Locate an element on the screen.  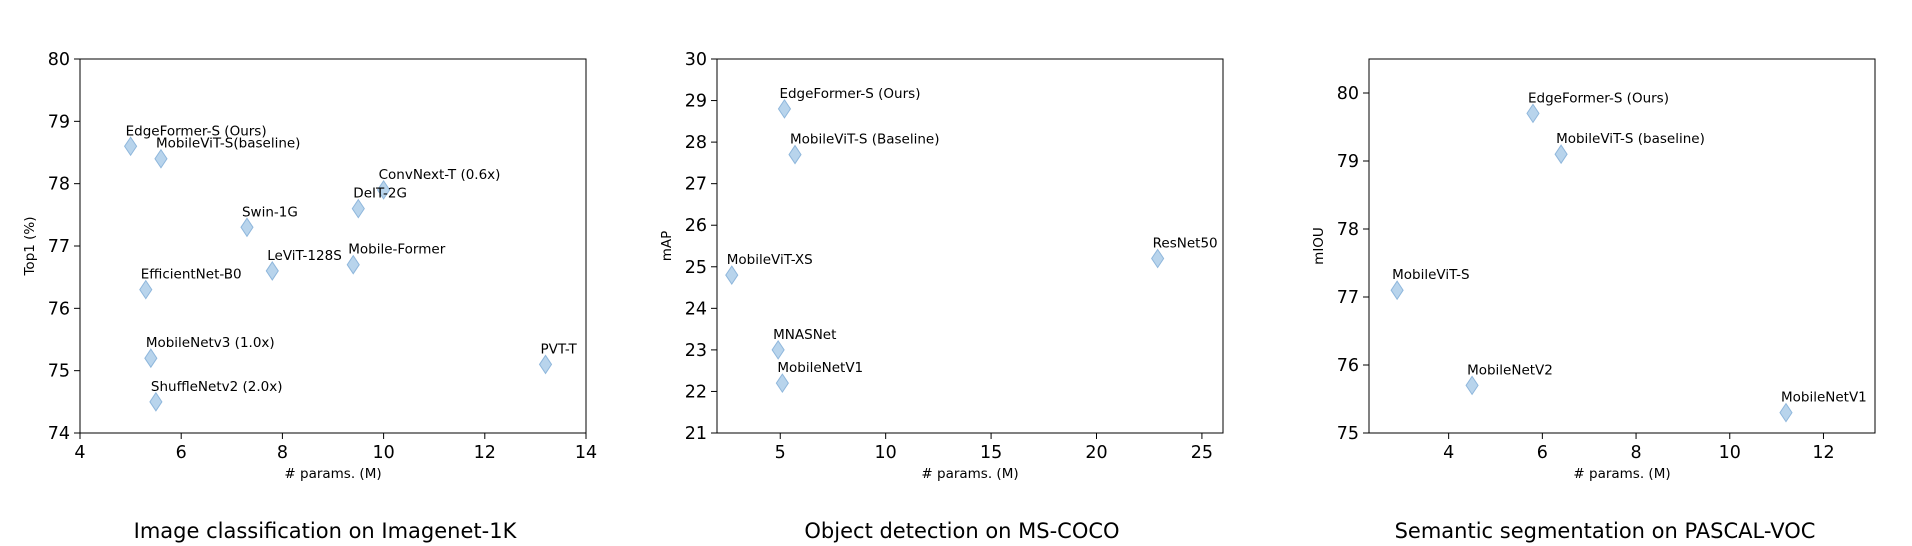
data-point-label: MobileViT-S(baseline) is located at coordinates (228, 144).